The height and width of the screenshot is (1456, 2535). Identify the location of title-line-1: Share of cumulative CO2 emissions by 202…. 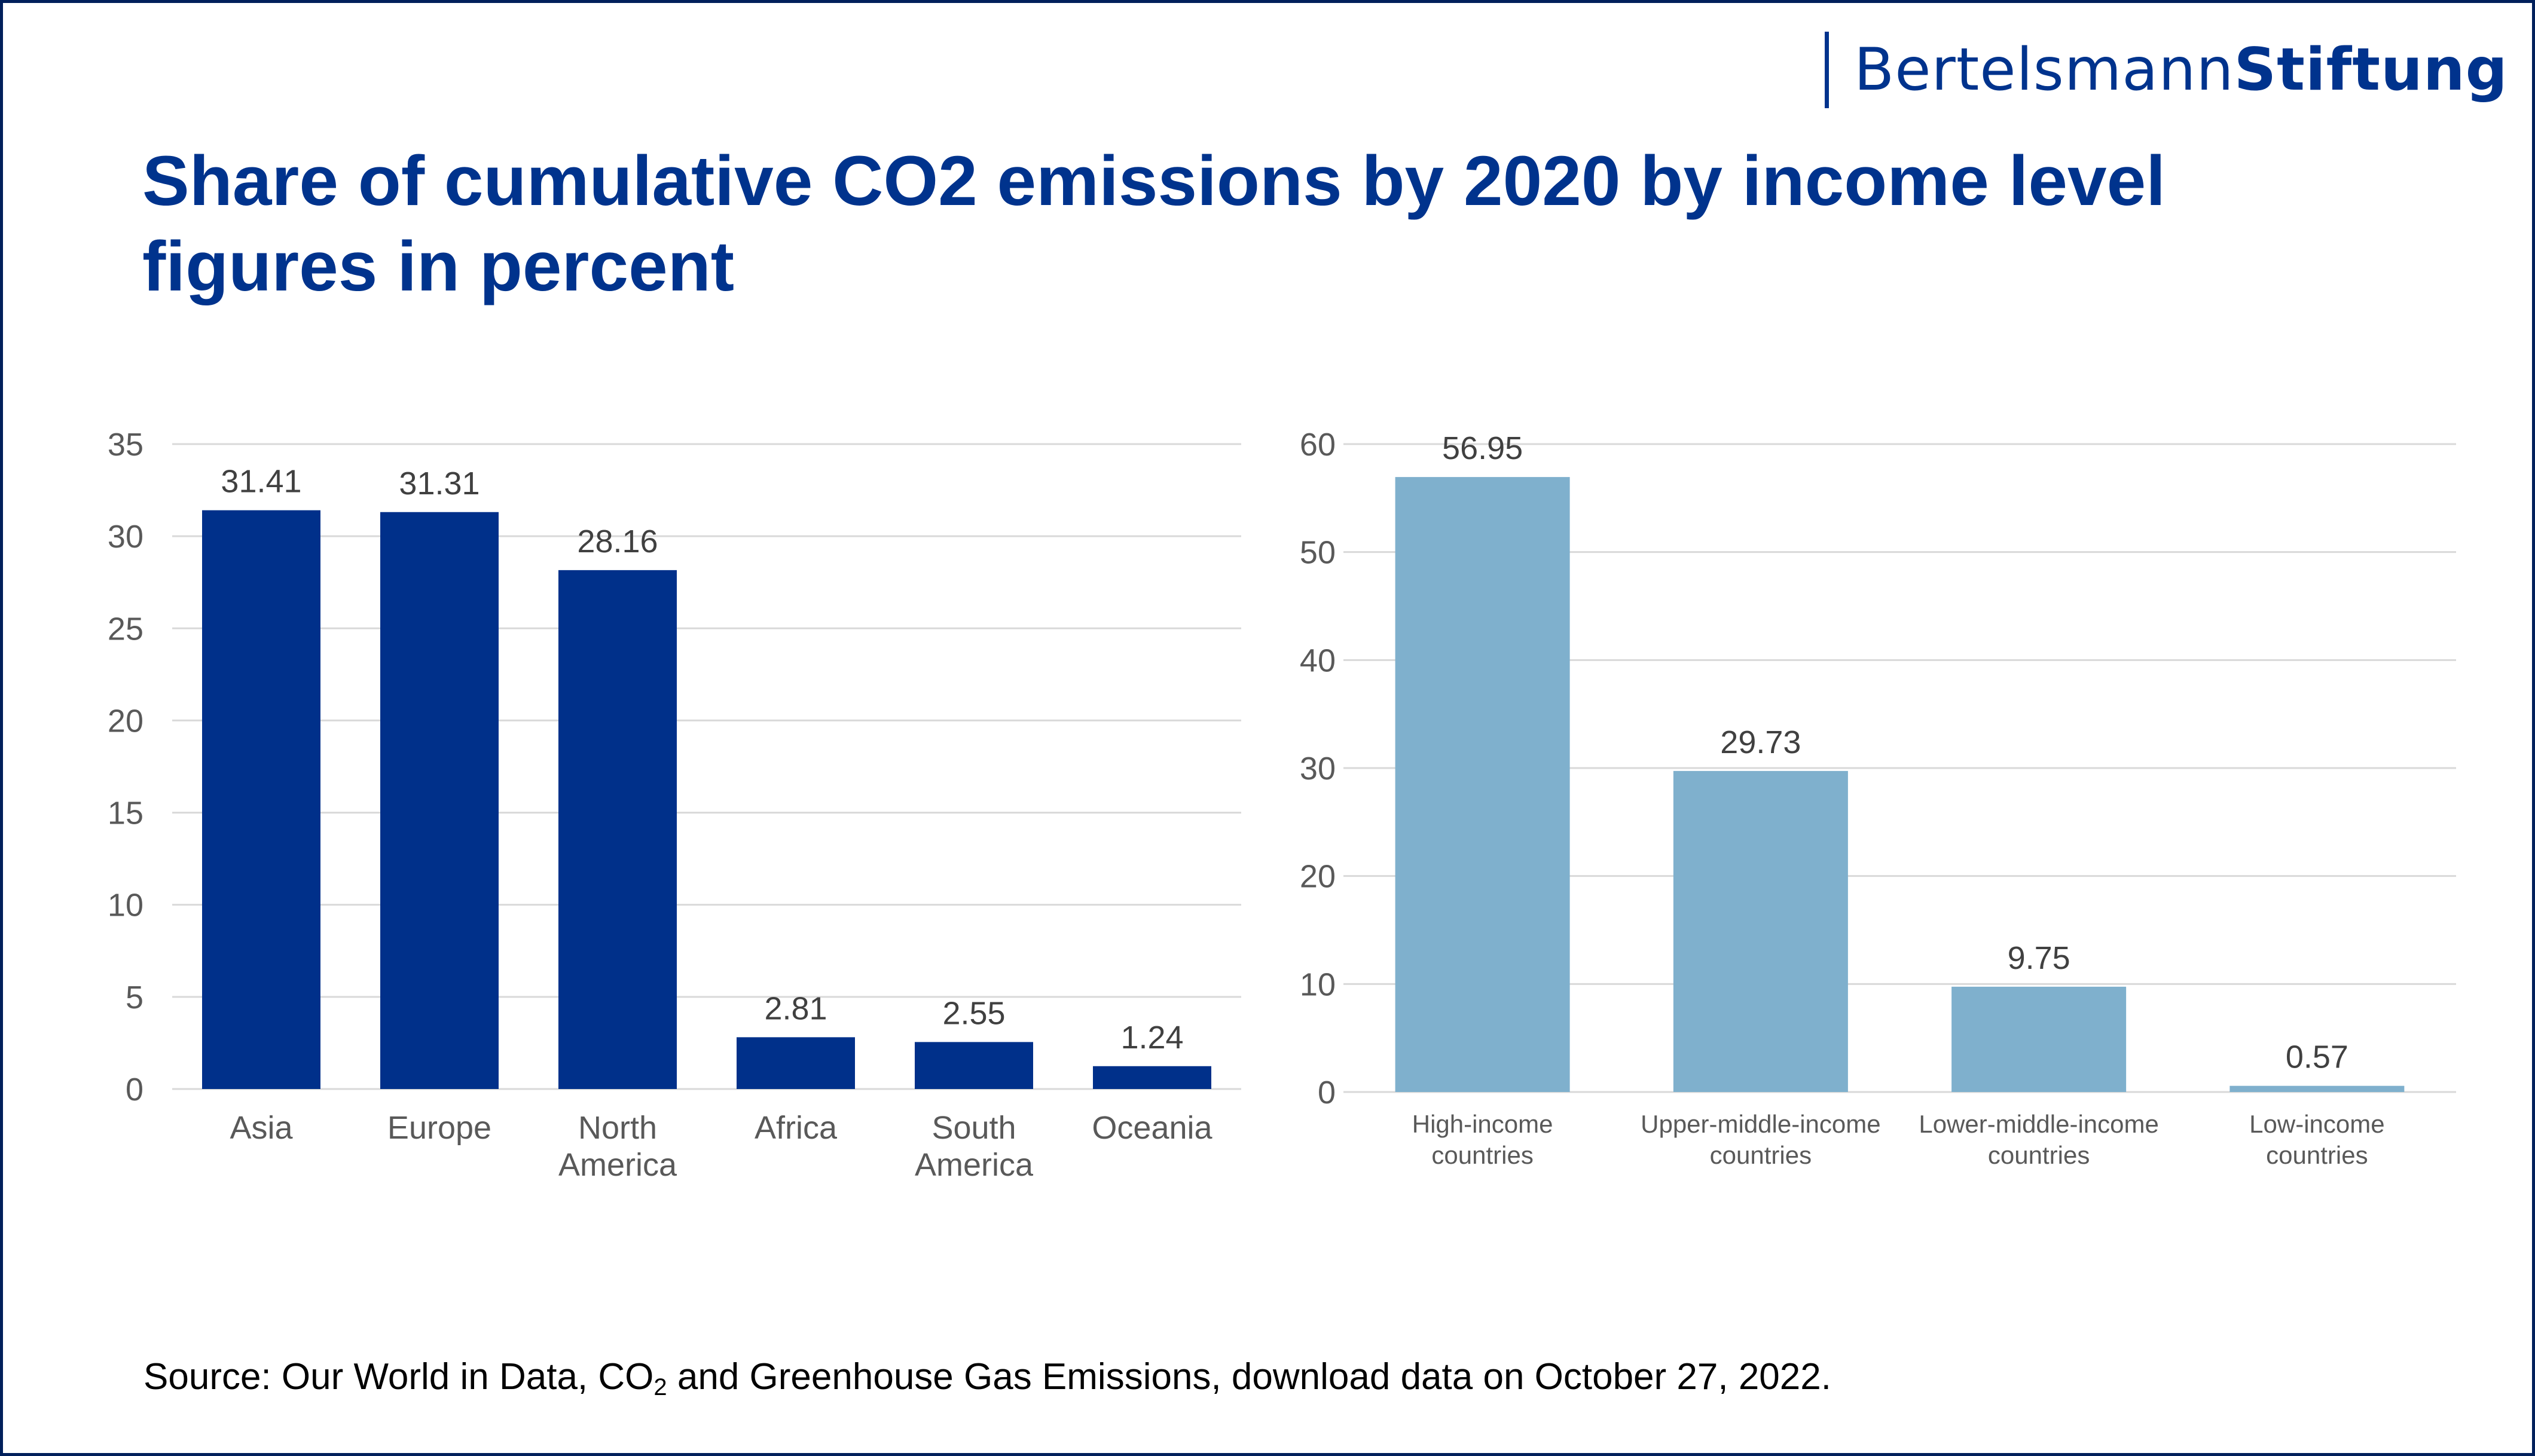
(1154, 182).